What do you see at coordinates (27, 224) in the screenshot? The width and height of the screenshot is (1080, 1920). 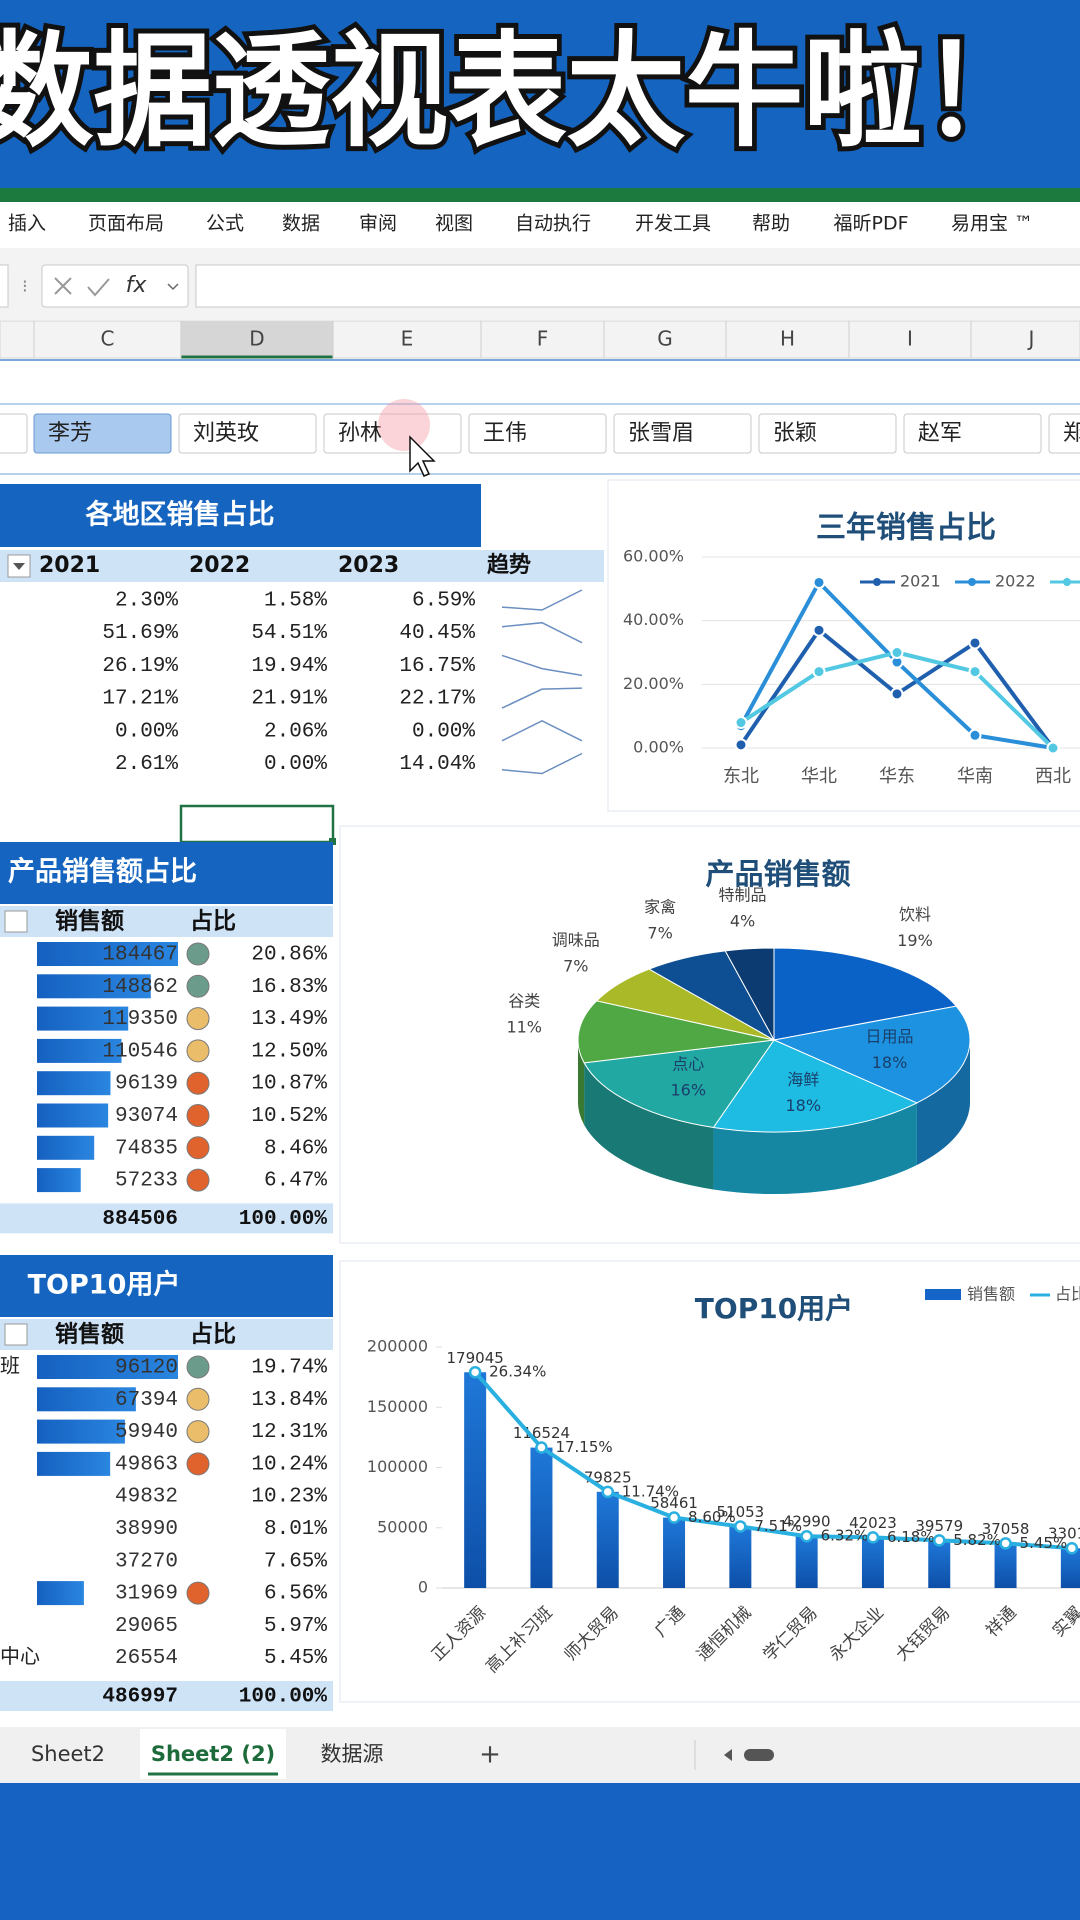 I see `ribbon-tab: 插入` at bounding box center [27, 224].